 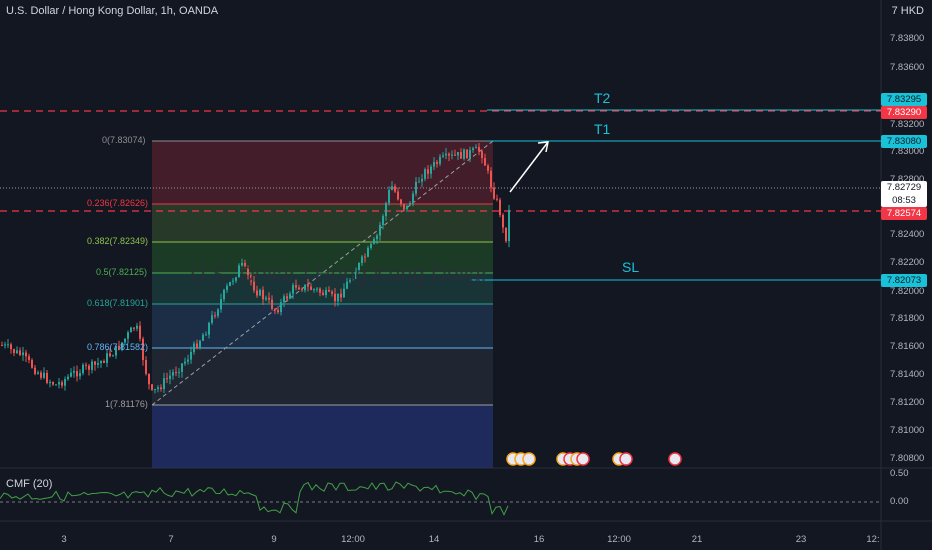 I want to click on time-tick: 7, so click(x=171, y=539).